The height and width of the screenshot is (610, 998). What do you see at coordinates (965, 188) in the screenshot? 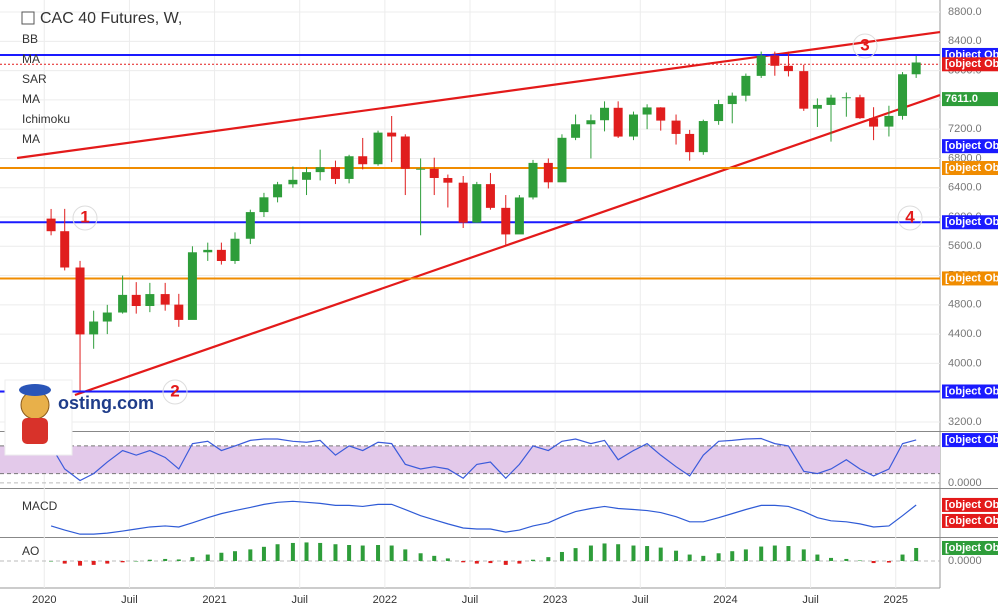
I see `y-tick-label: 6400.0` at bounding box center [965, 188].